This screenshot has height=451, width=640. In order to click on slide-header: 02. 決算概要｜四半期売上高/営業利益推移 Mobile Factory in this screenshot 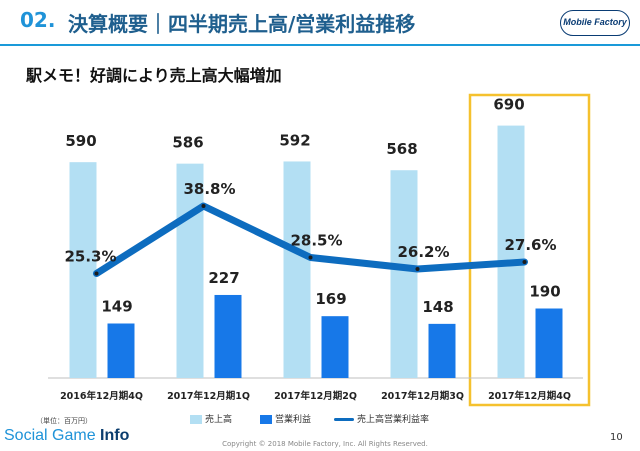, I will do `click(320, 23)`.